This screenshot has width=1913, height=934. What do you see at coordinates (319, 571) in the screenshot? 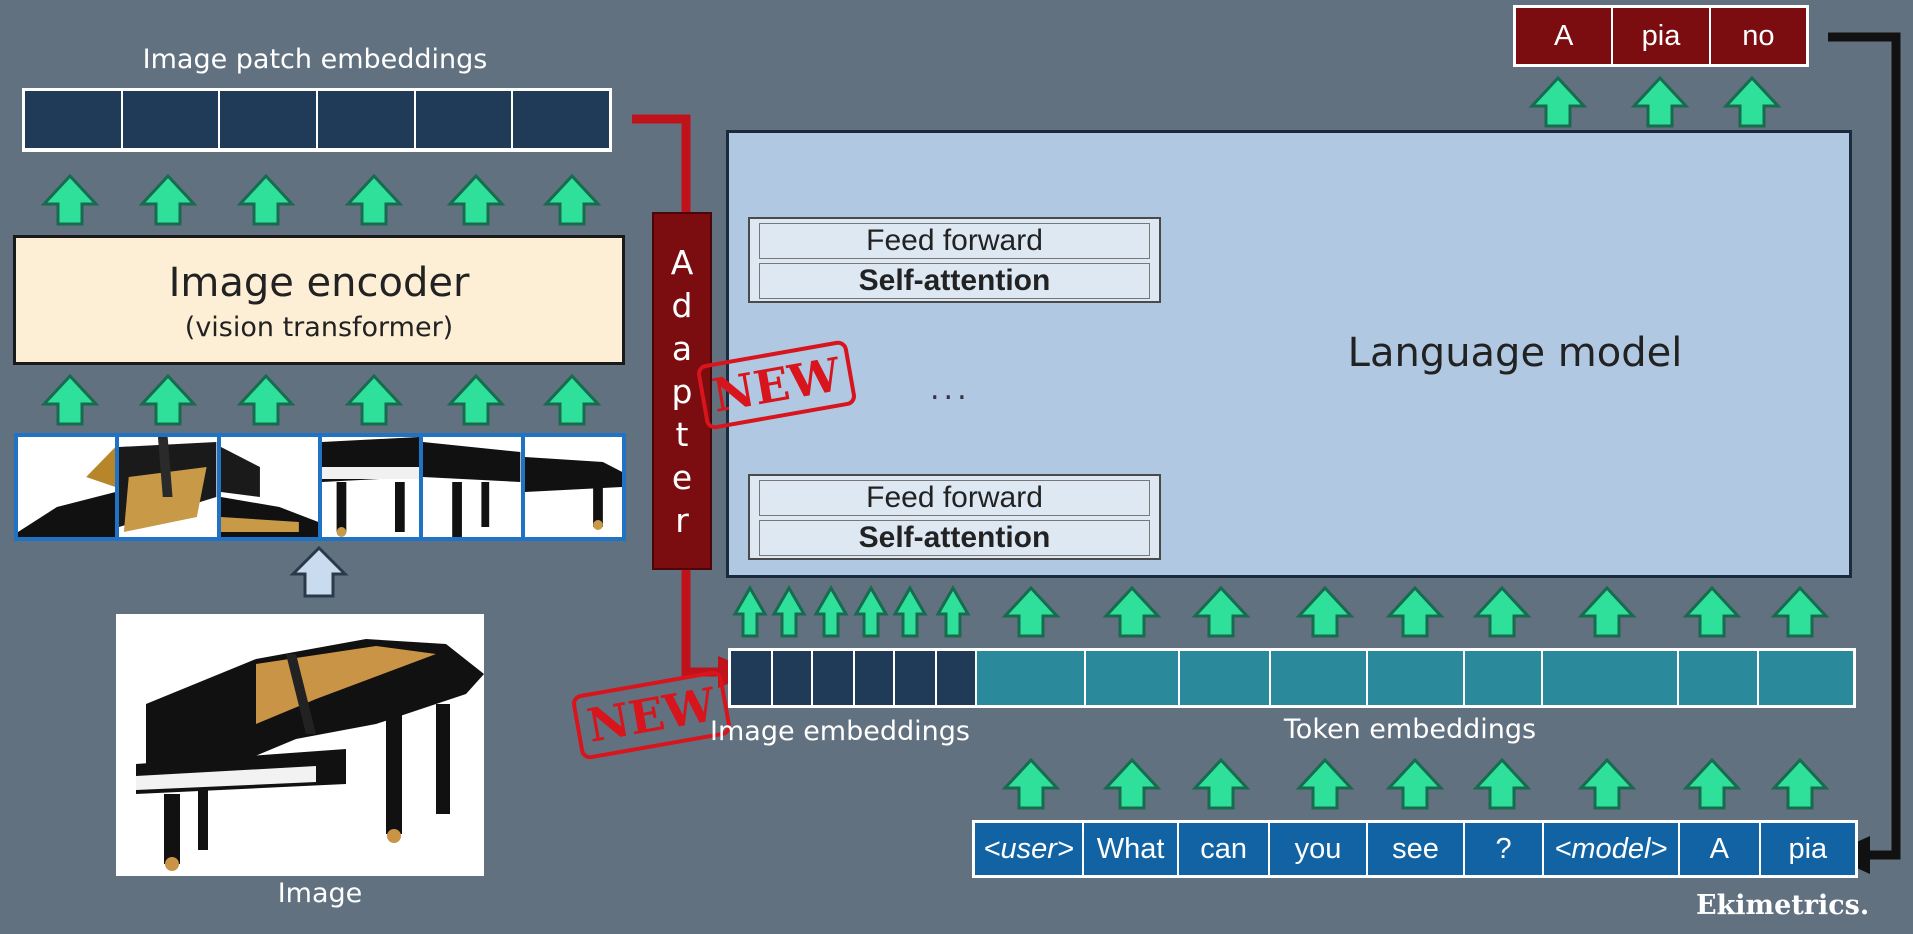
I see `image-to-patches-arrow` at bounding box center [319, 571].